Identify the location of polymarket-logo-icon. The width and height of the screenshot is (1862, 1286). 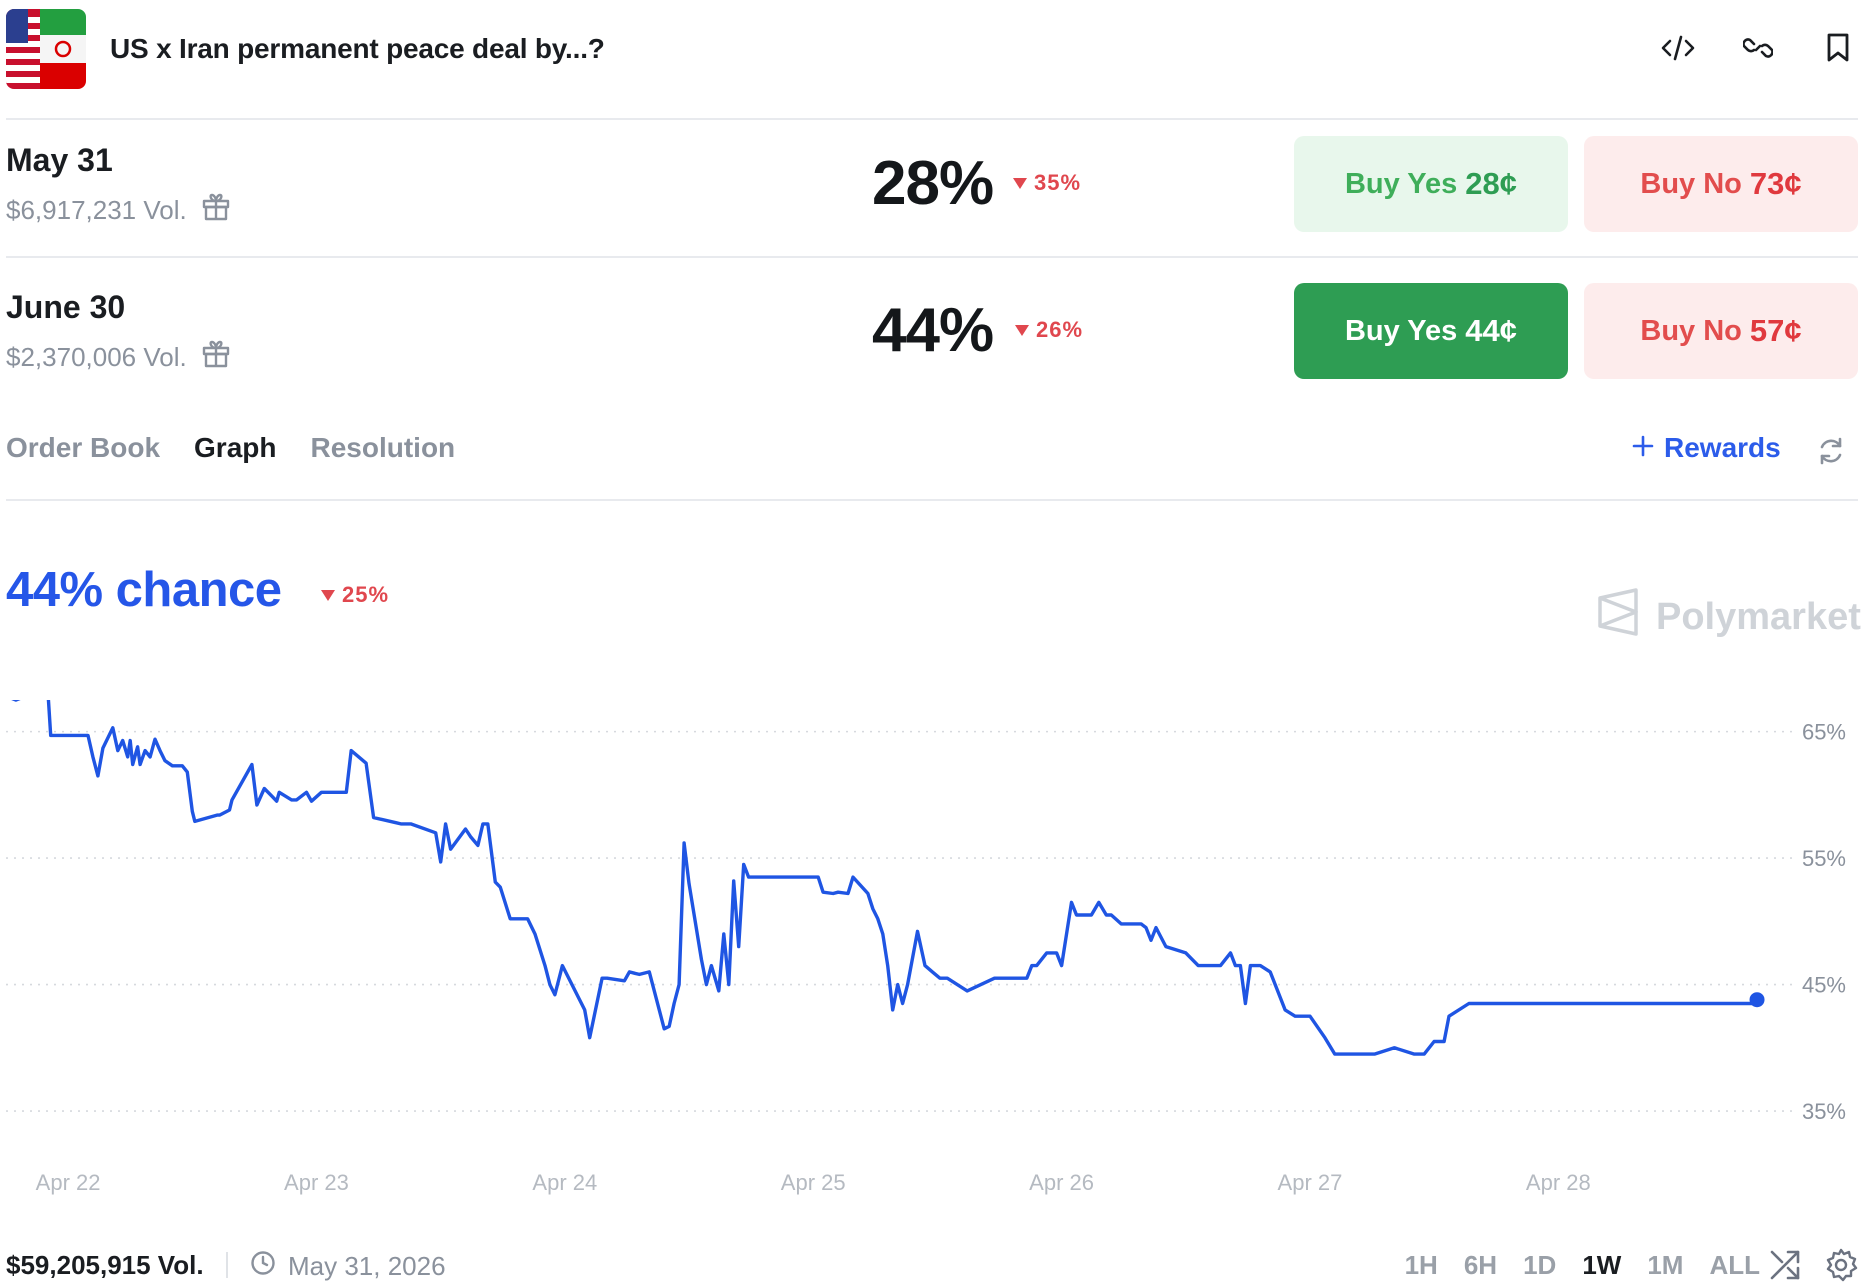
(1618, 617).